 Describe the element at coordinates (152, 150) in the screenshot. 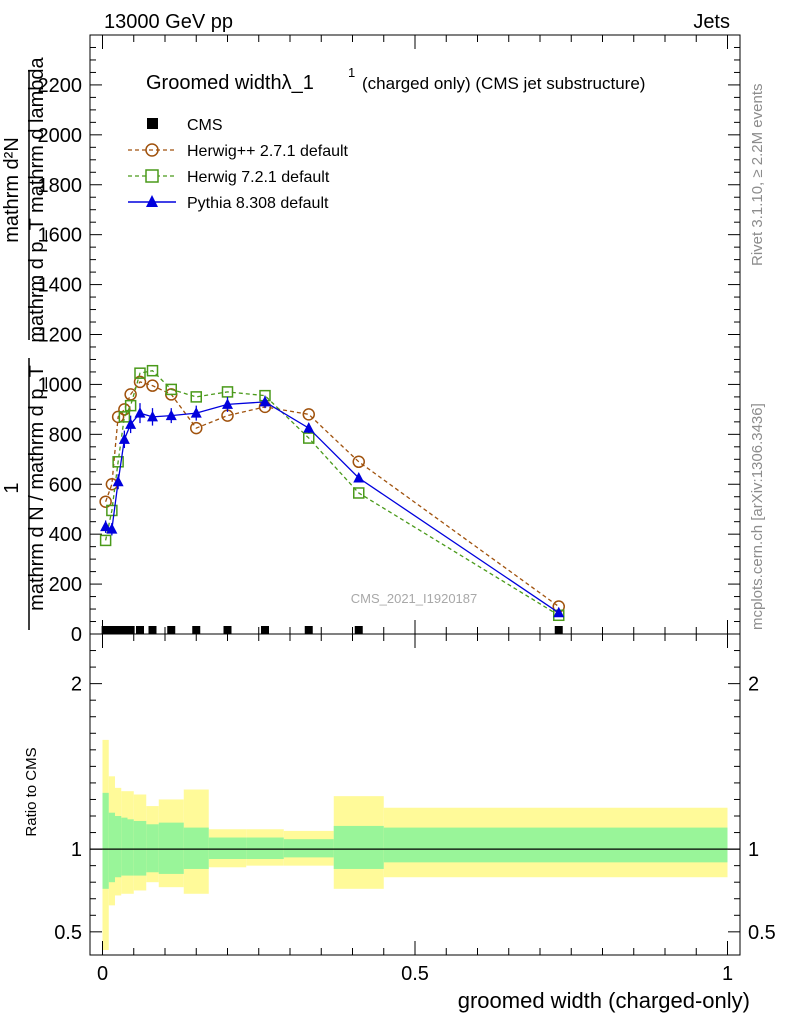

I see `legend-marker-herwigpp` at that location.